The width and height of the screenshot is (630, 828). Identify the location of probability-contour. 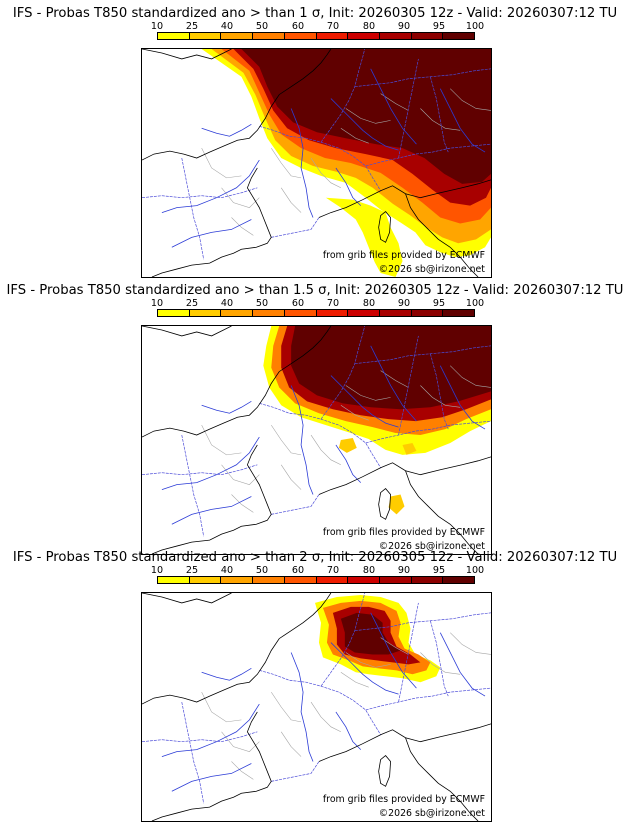
(391, 368).